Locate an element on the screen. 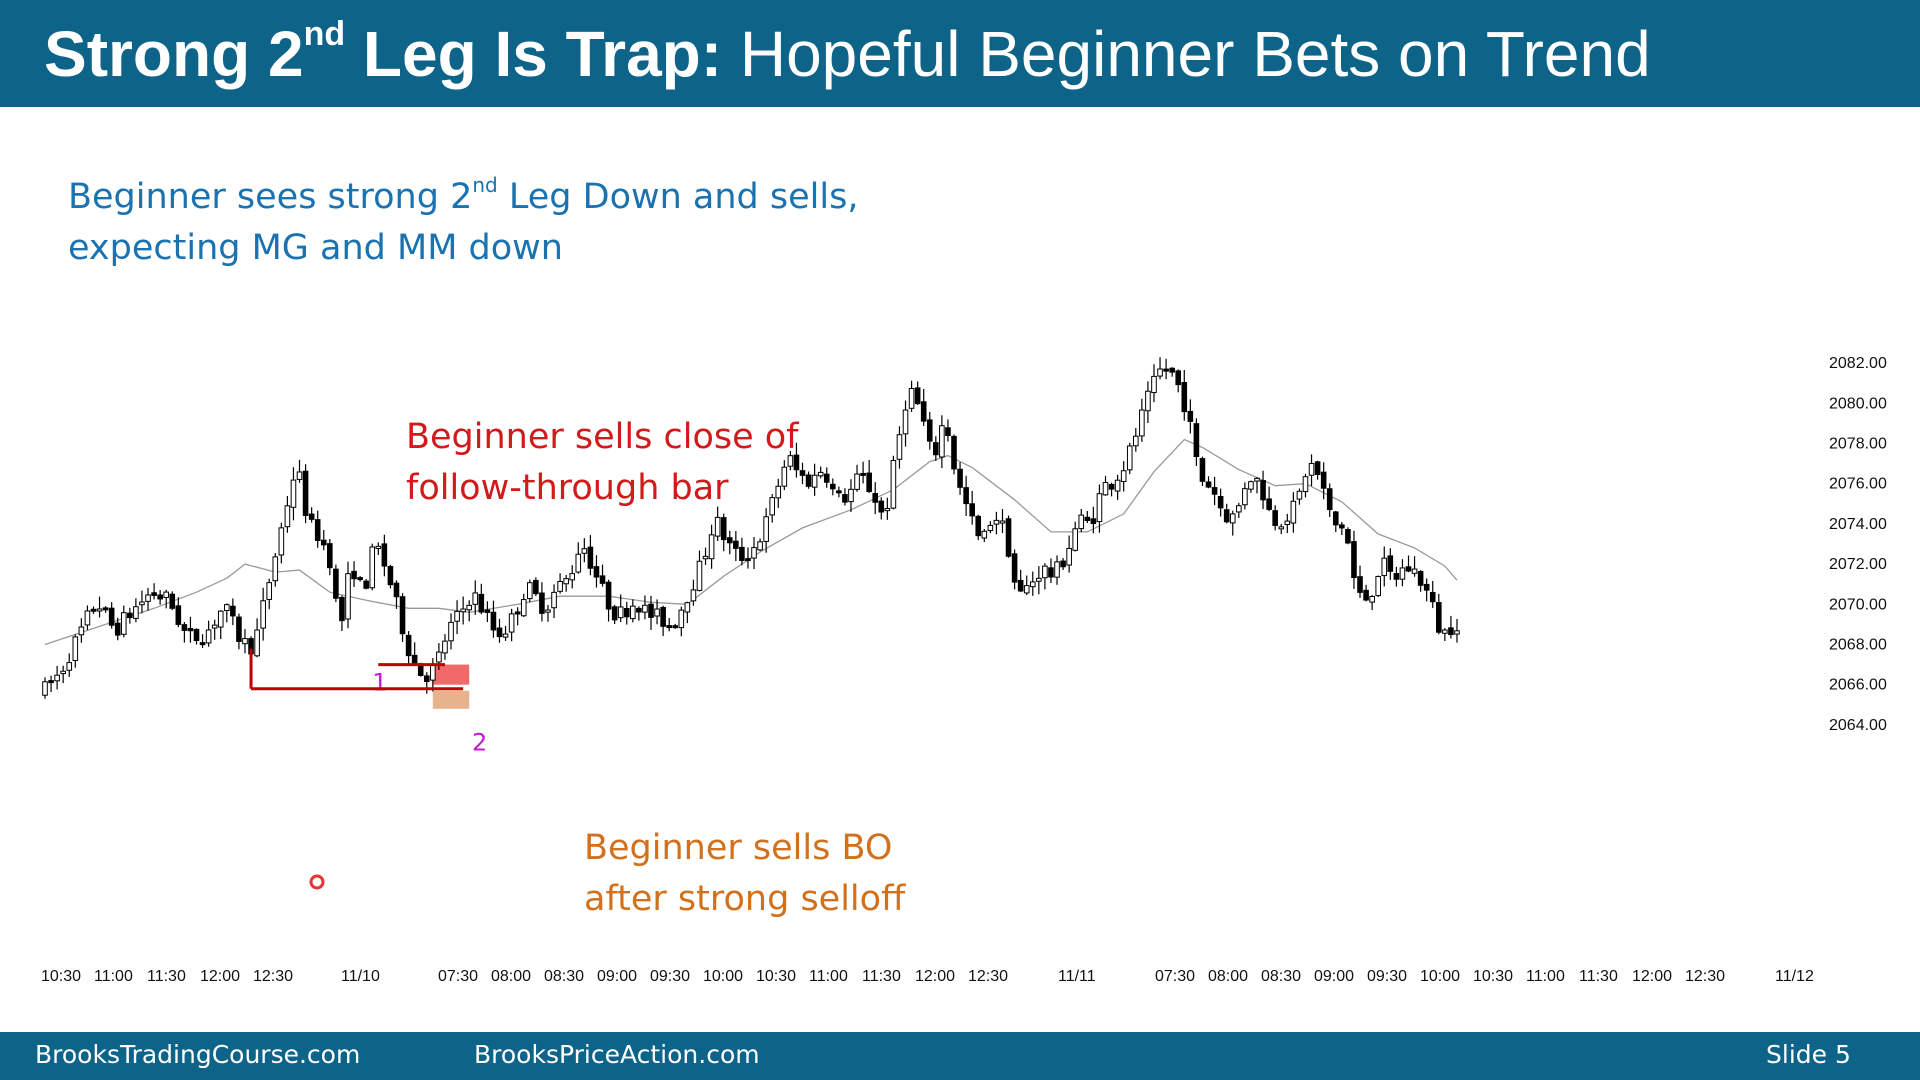 The width and height of the screenshot is (1920, 1080). x-tick-label: 11:30 is located at coordinates (1598, 976).